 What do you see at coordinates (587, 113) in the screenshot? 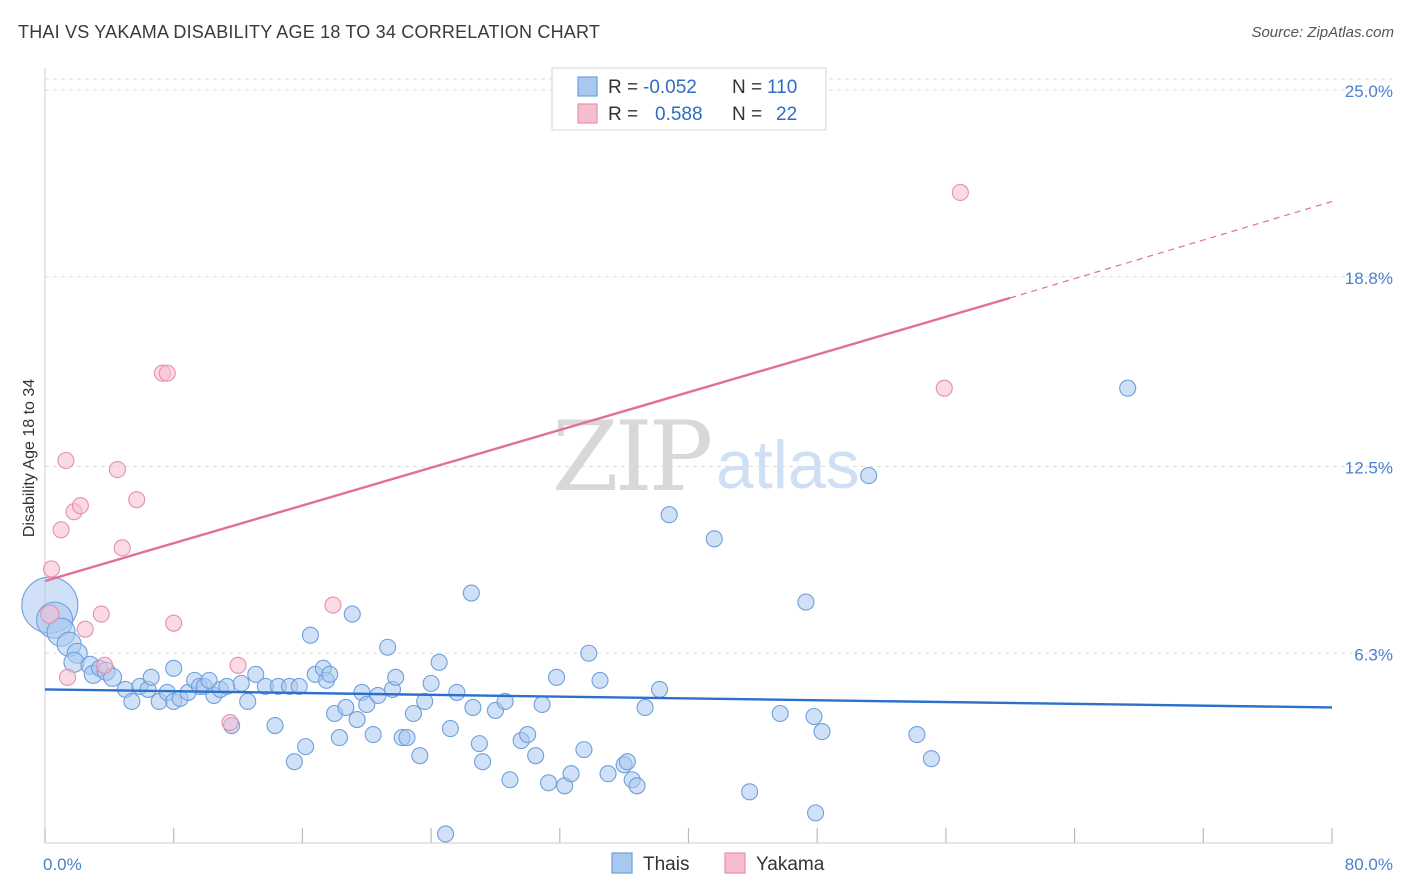
I see `legend-yakama-swatch` at bounding box center [587, 113].